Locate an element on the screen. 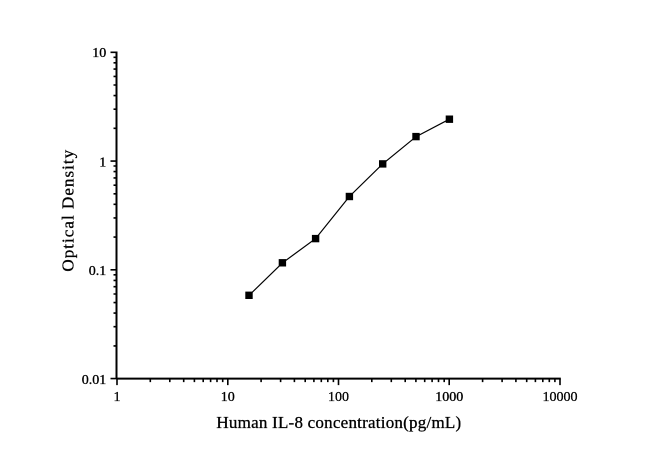  svg-text: 100 is located at coordinates (338, 397).